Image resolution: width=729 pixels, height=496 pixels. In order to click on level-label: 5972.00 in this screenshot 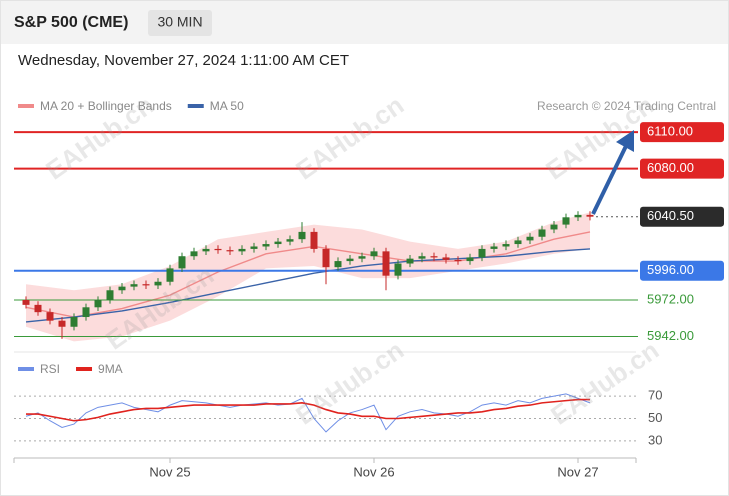, I will do `click(670, 298)`.